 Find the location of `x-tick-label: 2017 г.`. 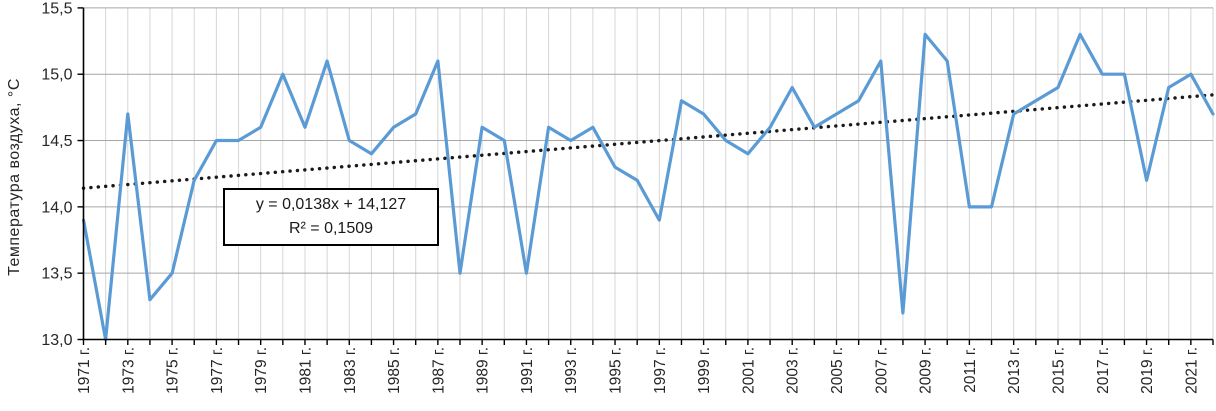

x-tick-label: 2017 г. is located at coordinates (1103, 370).